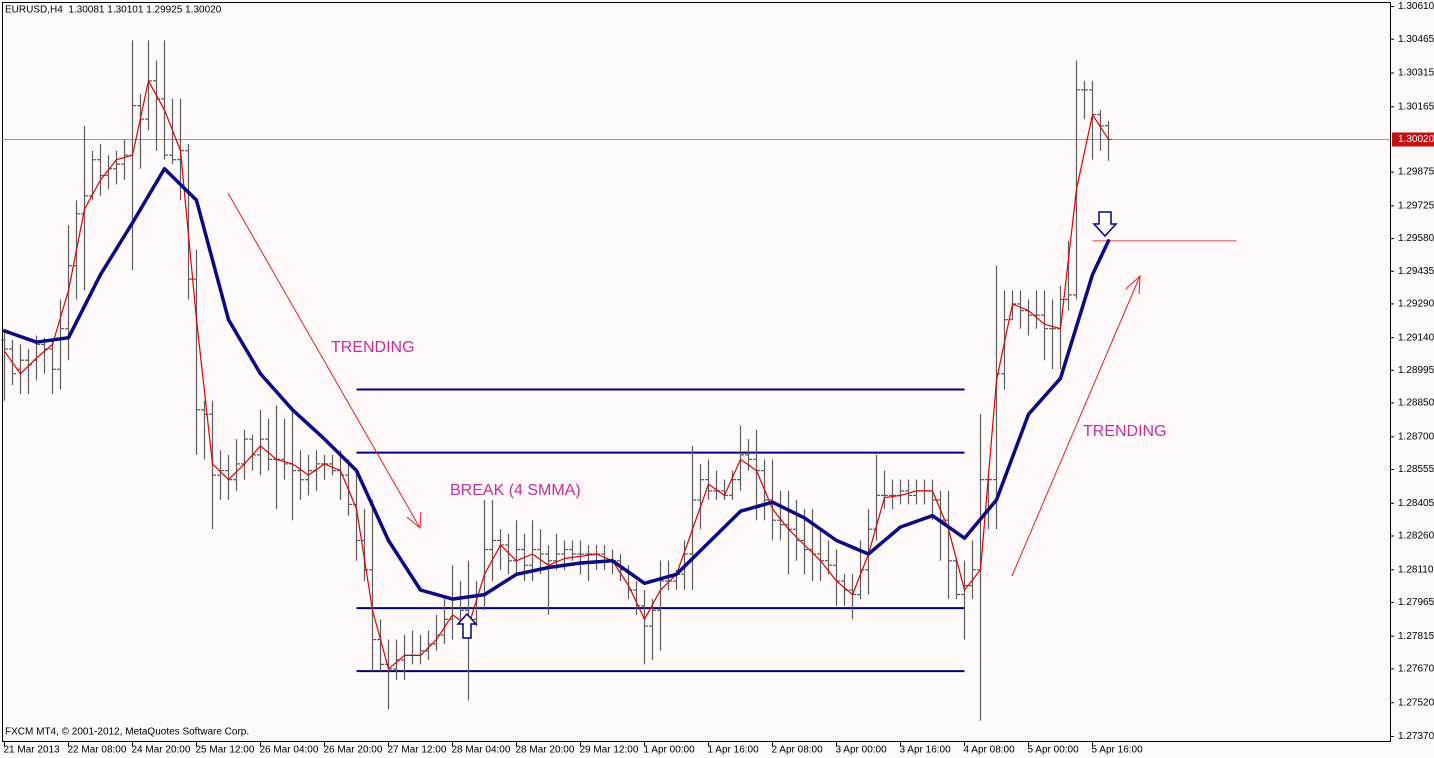 The width and height of the screenshot is (1434, 758). I want to click on x-tick-label: 28 Mar 04:00, so click(481, 750).